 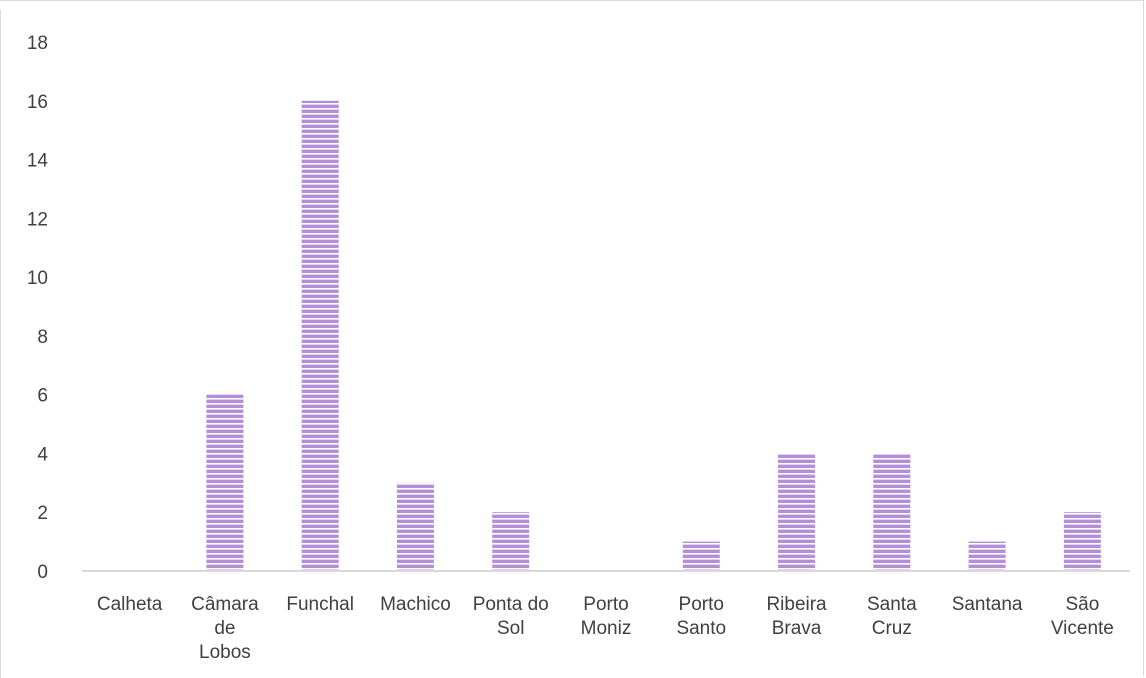 What do you see at coordinates (796, 616) in the screenshot?
I see `x-category-label: Ribeira Brava` at bounding box center [796, 616].